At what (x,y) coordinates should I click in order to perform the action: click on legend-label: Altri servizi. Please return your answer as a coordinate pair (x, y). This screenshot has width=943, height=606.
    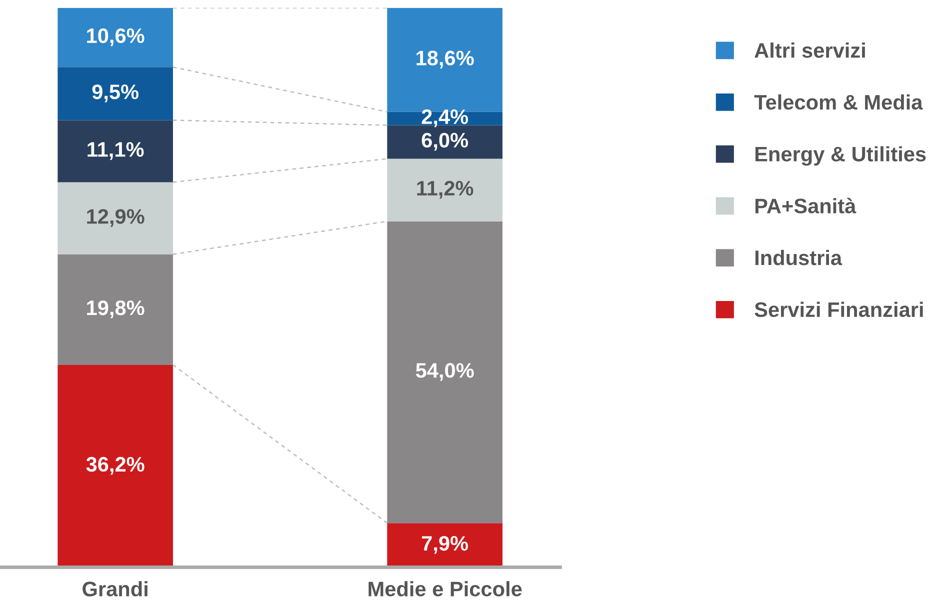
    Looking at the image, I should click on (809, 50).